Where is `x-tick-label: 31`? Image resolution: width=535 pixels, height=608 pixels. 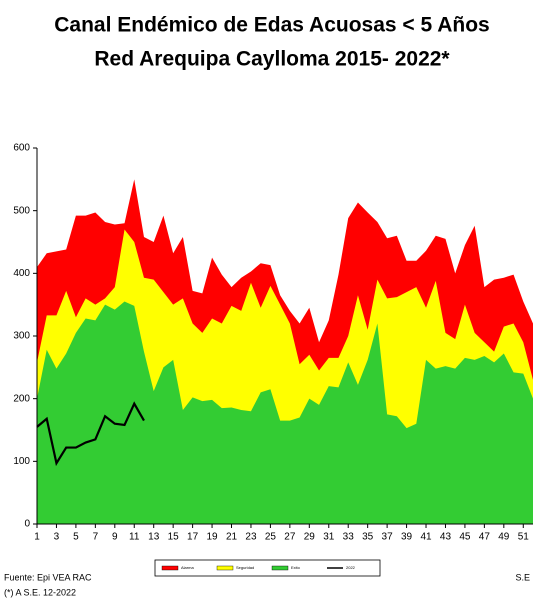
x-tick-label: 31 is located at coordinates (329, 537).